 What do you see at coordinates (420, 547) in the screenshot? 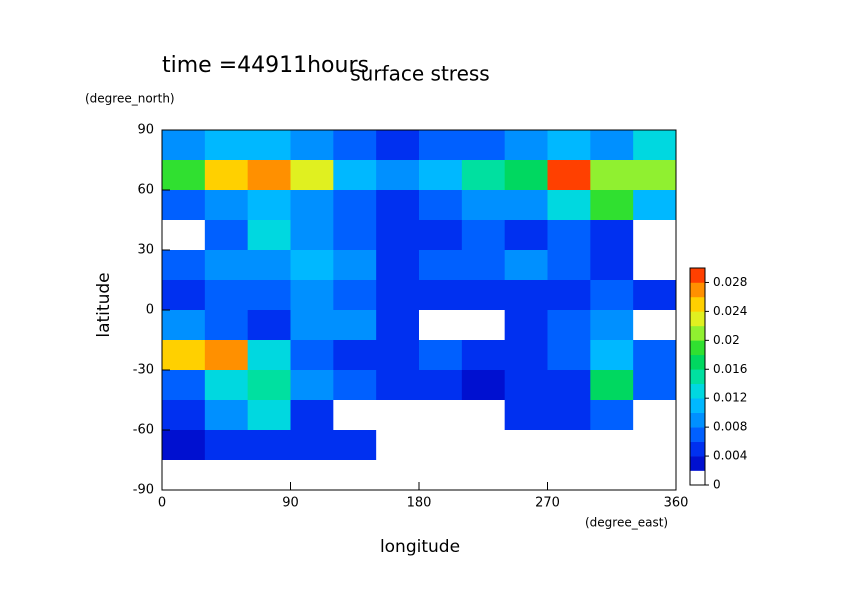
I see `x-axis-label: longitude` at bounding box center [420, 547].